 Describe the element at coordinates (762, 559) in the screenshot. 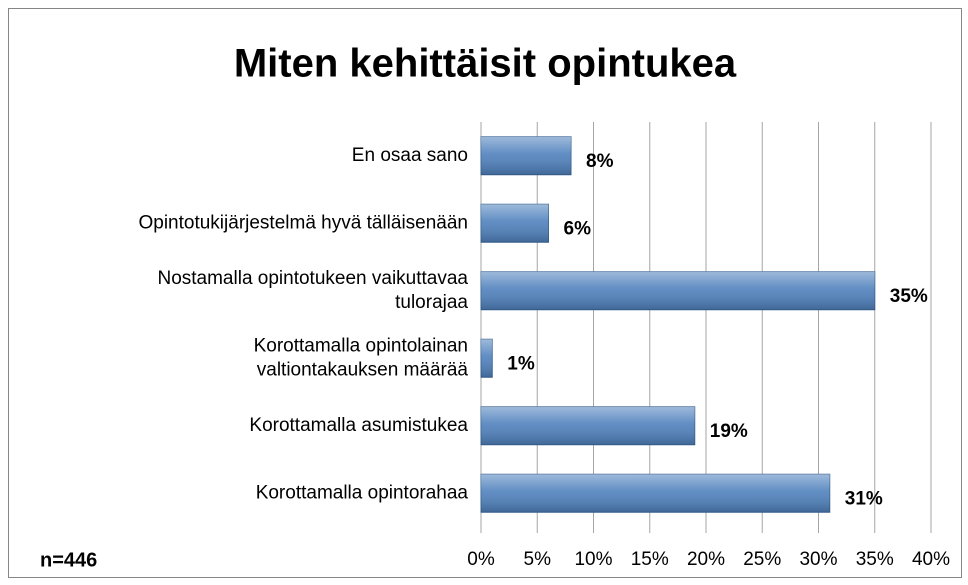

I see `x-tick-label: 25%` at that location.